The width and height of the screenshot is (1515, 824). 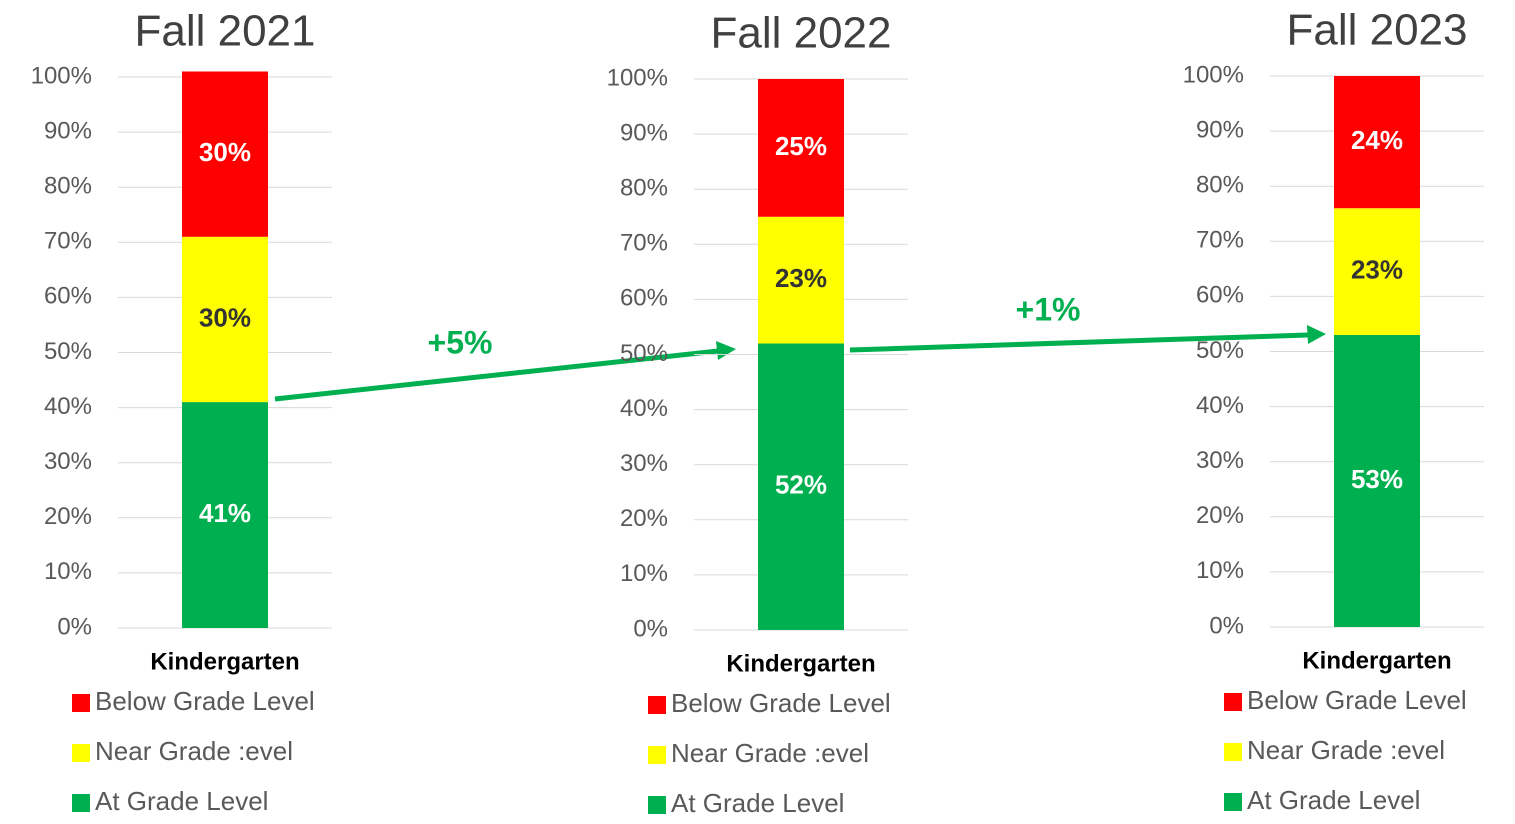 What do you see at coordinates (224, 31) in the screenshot?
I see `chart-title: Fall 2021` at bounding box center [224, 31].